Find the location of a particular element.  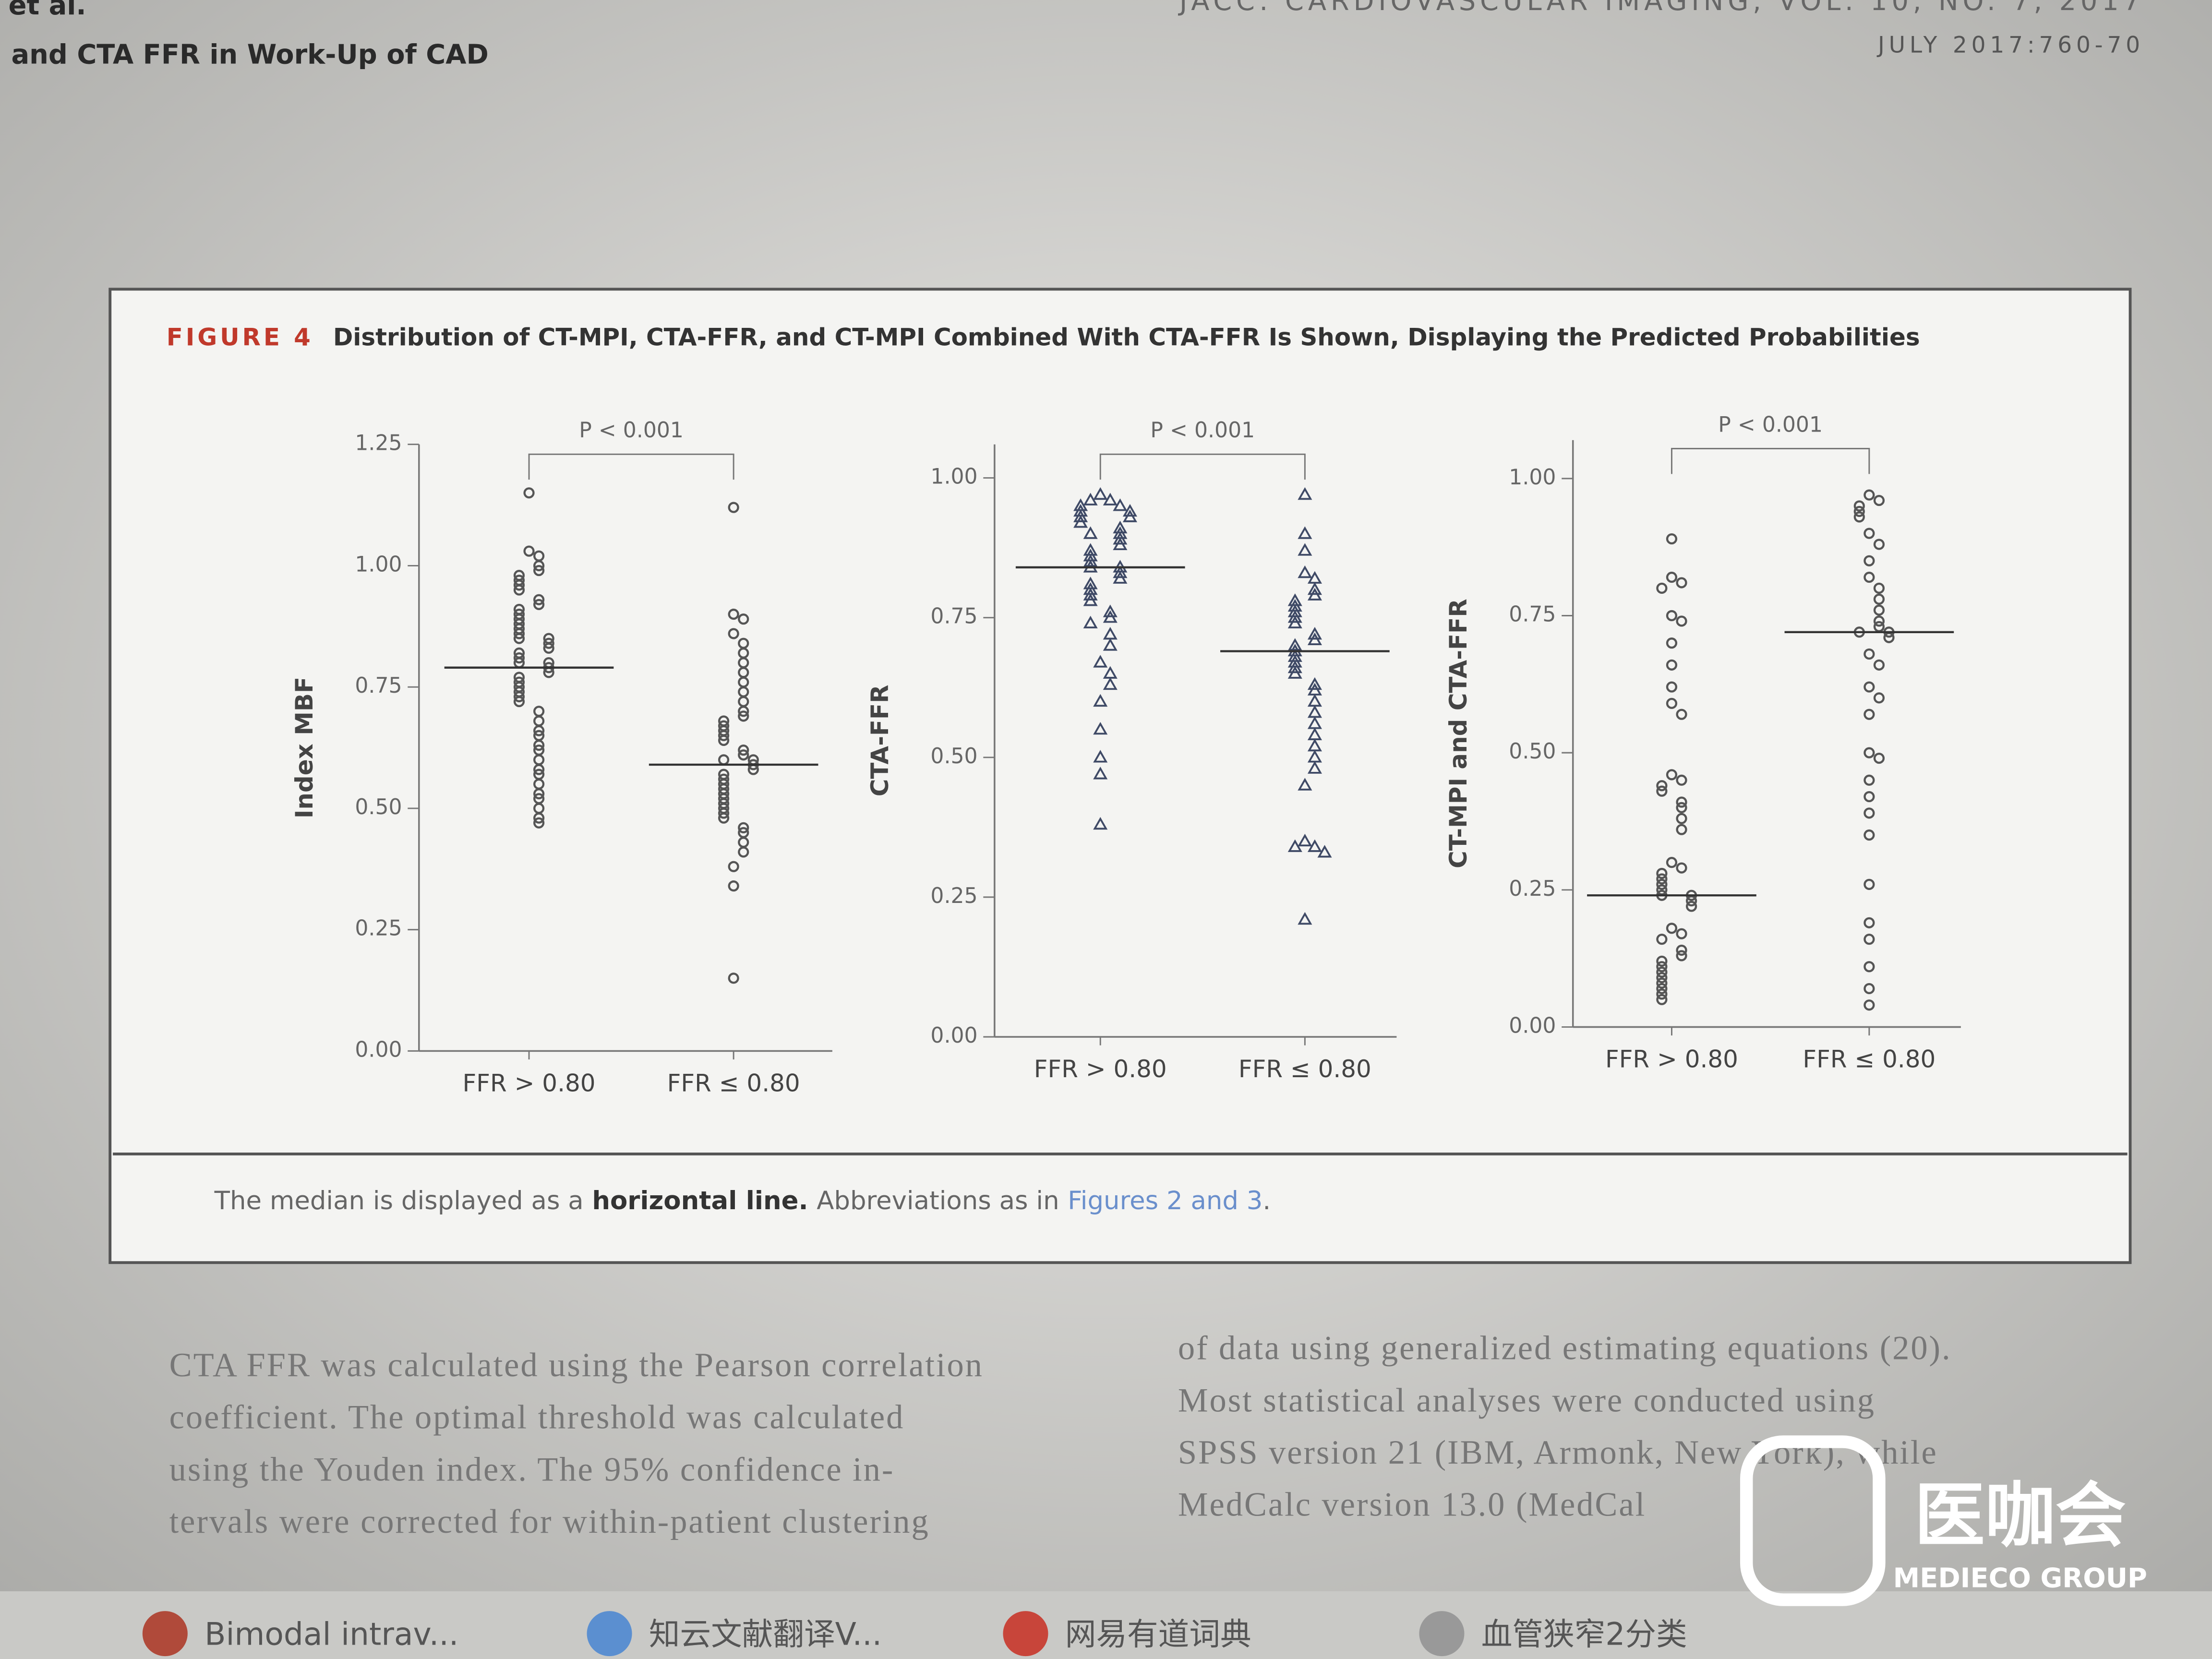

taskbar-item: 血管狭窄2分类 is located at coordinates (1584, 1635).